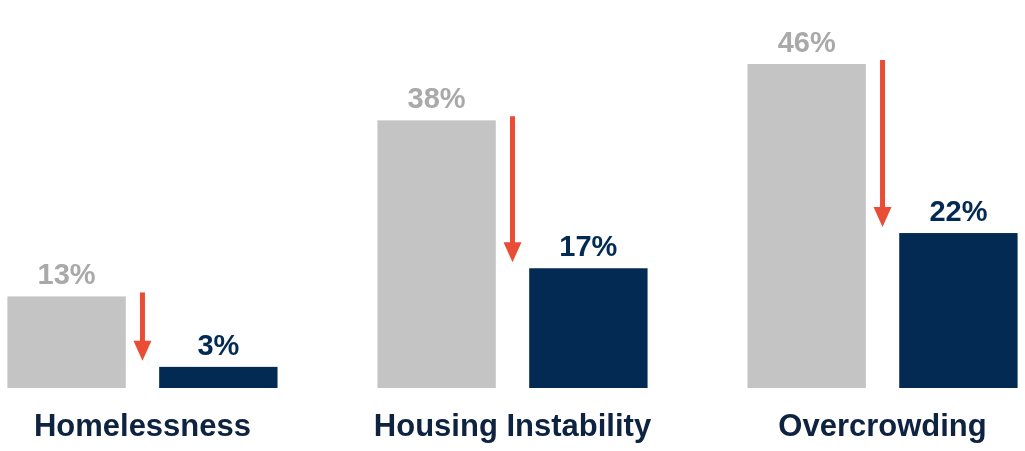 The width and height of the screenshot is (1025, 451). I want to click on data-label: 22%, so click(958, 211).